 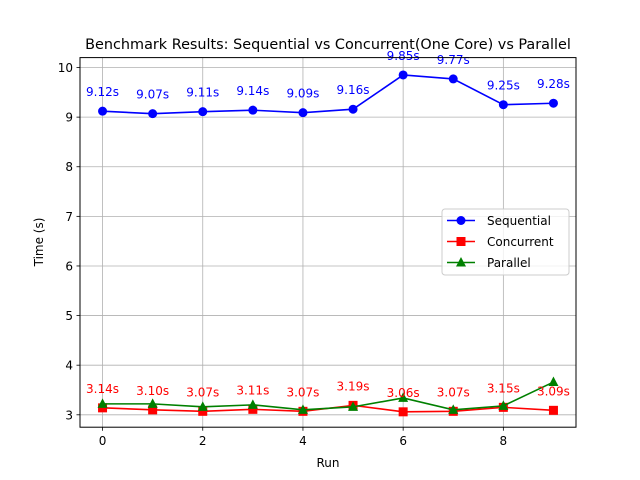 What do you see at coordinates (69, 415) in the screenshot?
I see `y-tick-label: 3` at bounding box center [69, 415].